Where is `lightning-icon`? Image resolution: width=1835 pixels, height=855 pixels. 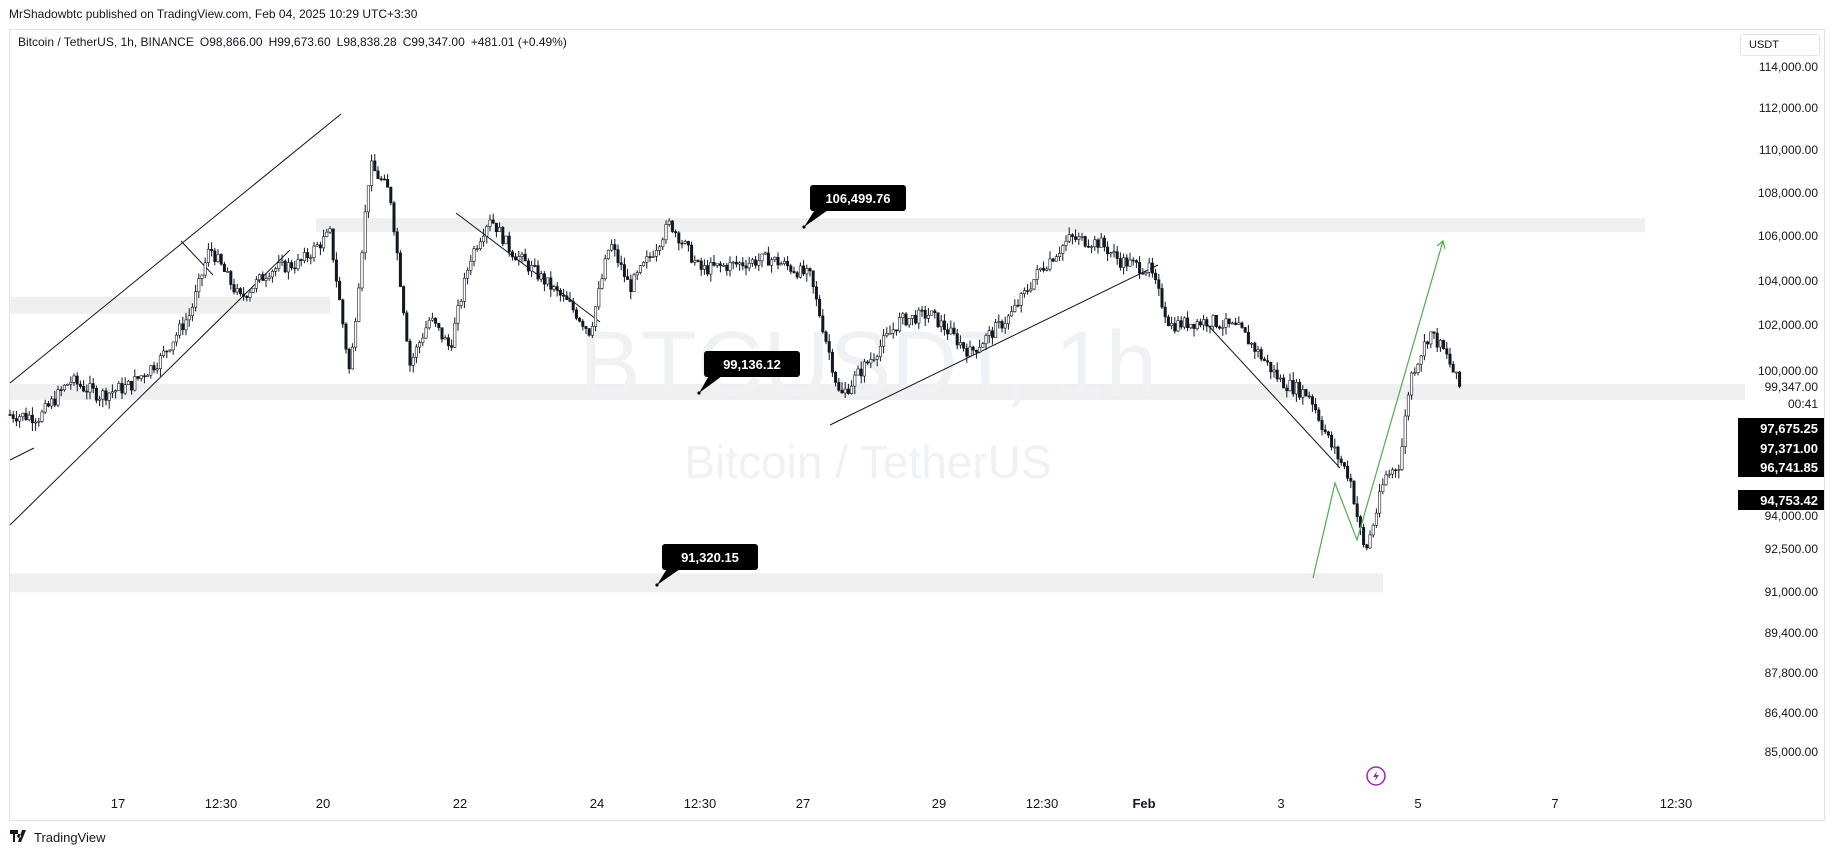 lightning-icon is located at coordinates (1376, 776).